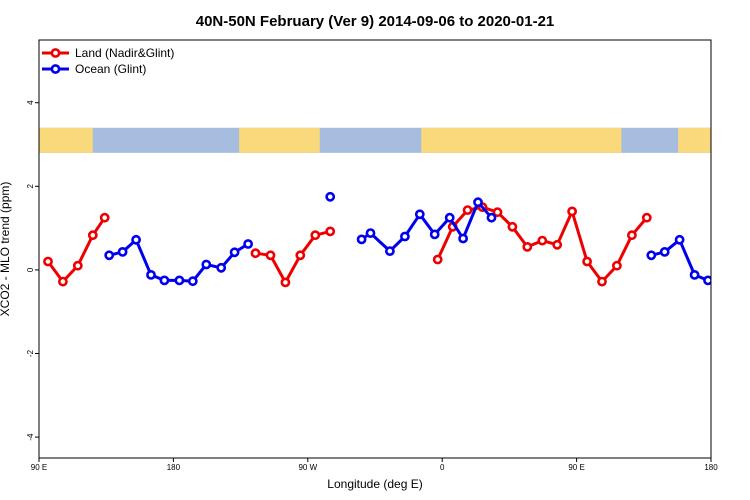  I want to click on y-tick-label: -4, so click(30, 437).